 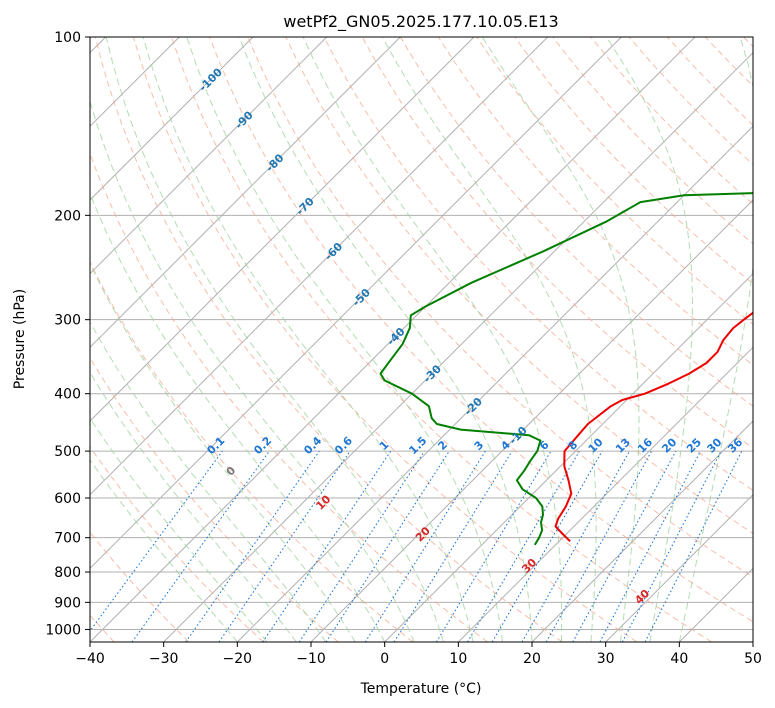 What do you see at coordinates (67, 499) in the screenshot?
I see `y-tick-label: 600` at bounding box center [67, 499].